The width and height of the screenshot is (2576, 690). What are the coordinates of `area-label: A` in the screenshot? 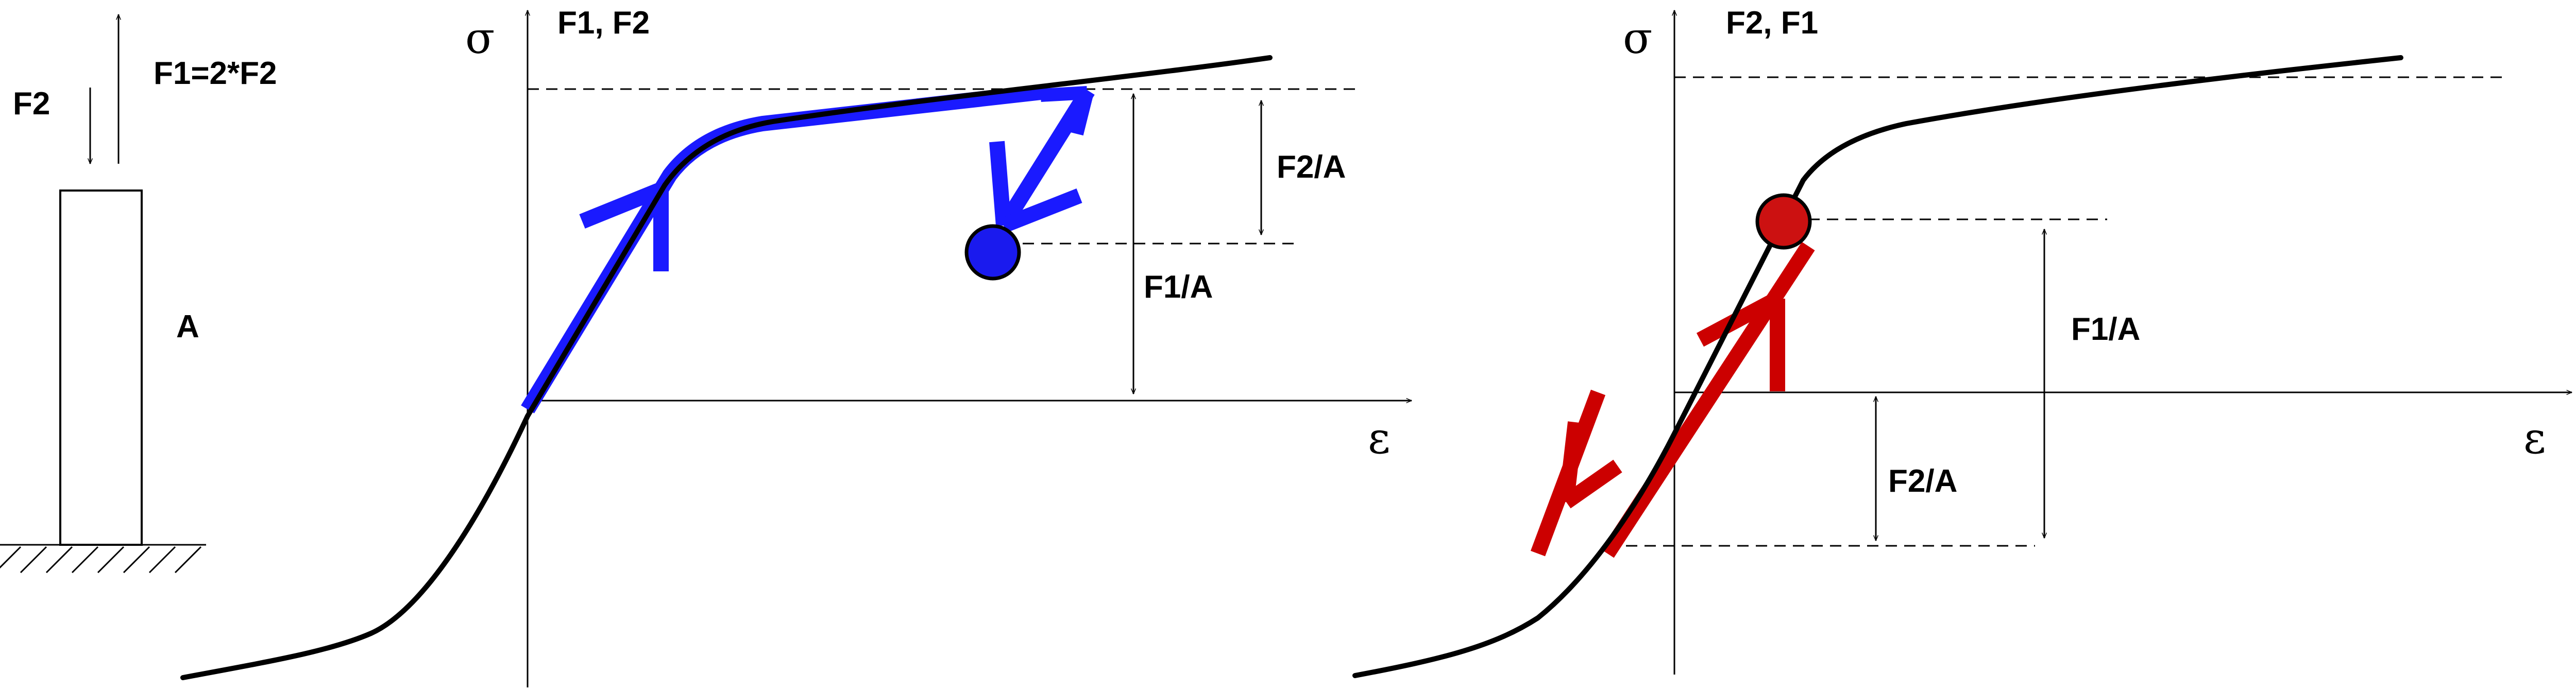 It's located at (187, 326).